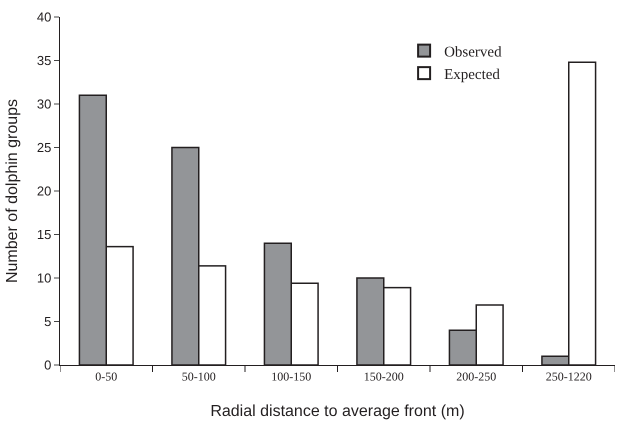 This screenshot has height=435, width=627. What do you see at coordinates (199, 376) in the screenshot?
I see `x-tick-label: 50-100` at bounding box center [199, 376].